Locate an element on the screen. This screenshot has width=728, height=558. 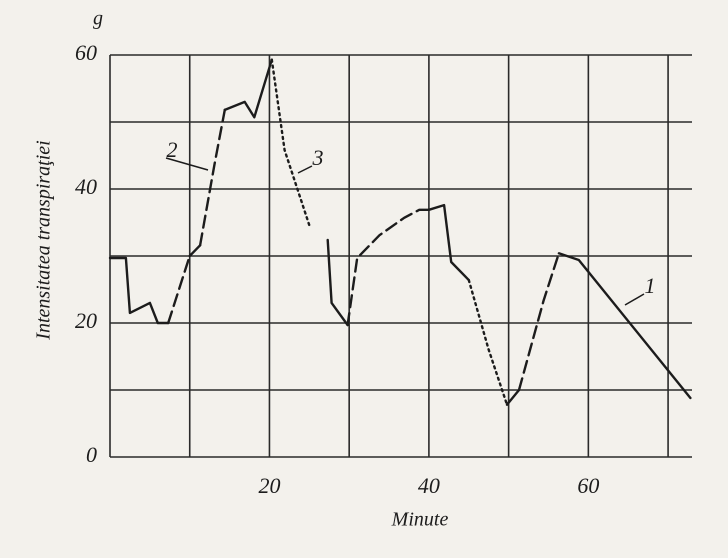
series-annotation: 2 is located at coordinates (172, 149).